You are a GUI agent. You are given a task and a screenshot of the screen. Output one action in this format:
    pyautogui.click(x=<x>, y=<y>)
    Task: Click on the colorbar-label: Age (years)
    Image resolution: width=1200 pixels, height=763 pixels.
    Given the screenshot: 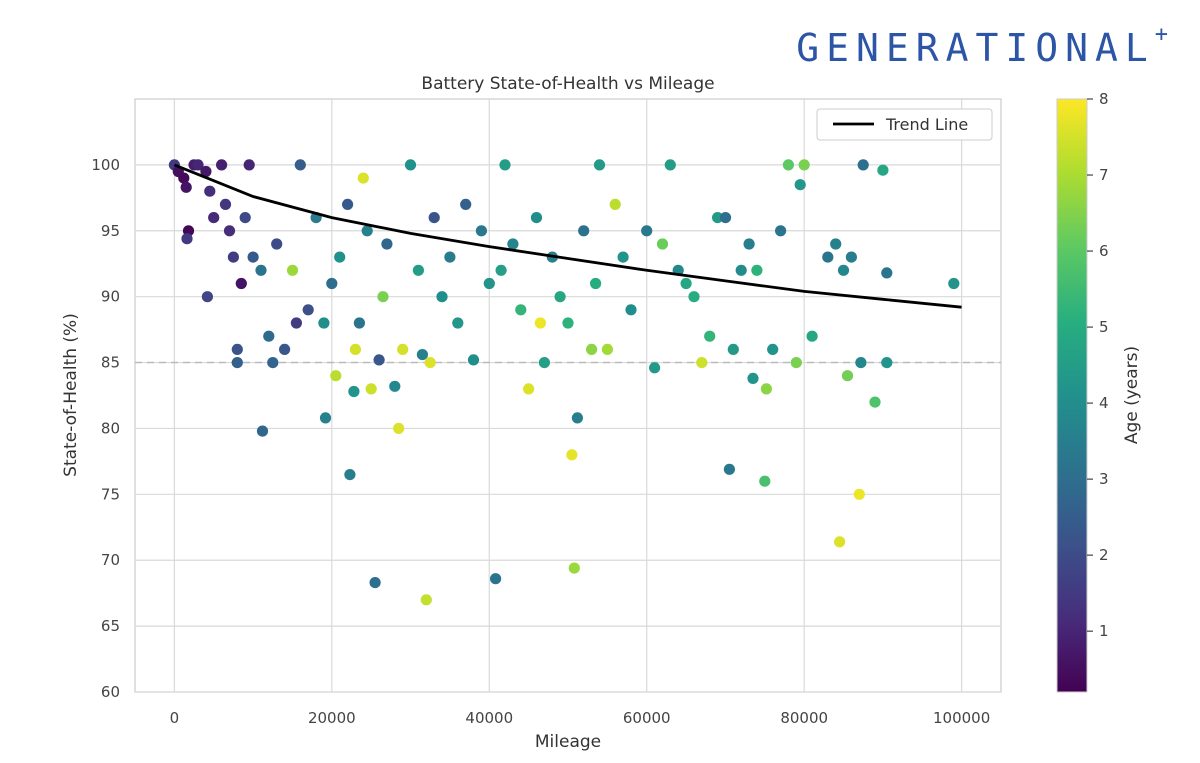 What is the action you would take?
    pyautogui.click(x=1132, y=395)
    